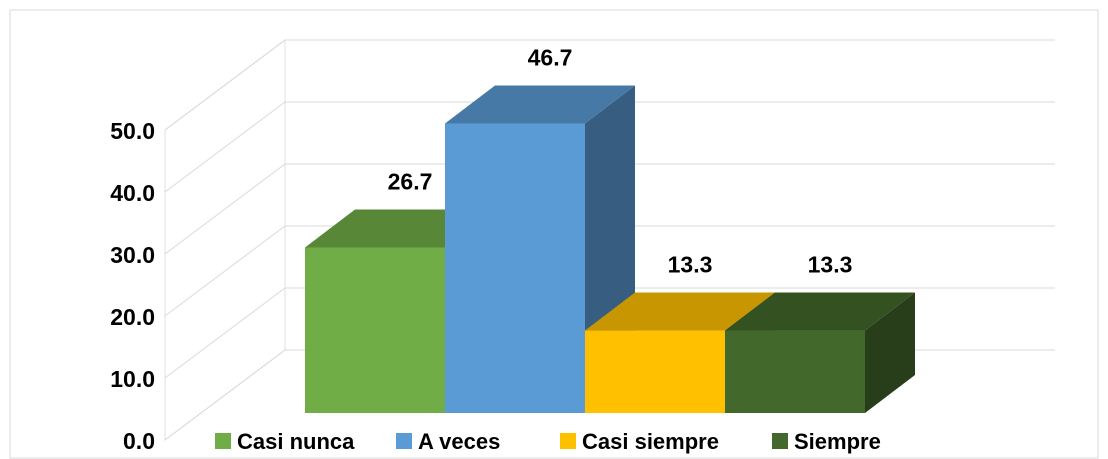  Describe the element at coordinates (132, 317) in the screenshot. I see `y-tick-label: 20.0` at that location.